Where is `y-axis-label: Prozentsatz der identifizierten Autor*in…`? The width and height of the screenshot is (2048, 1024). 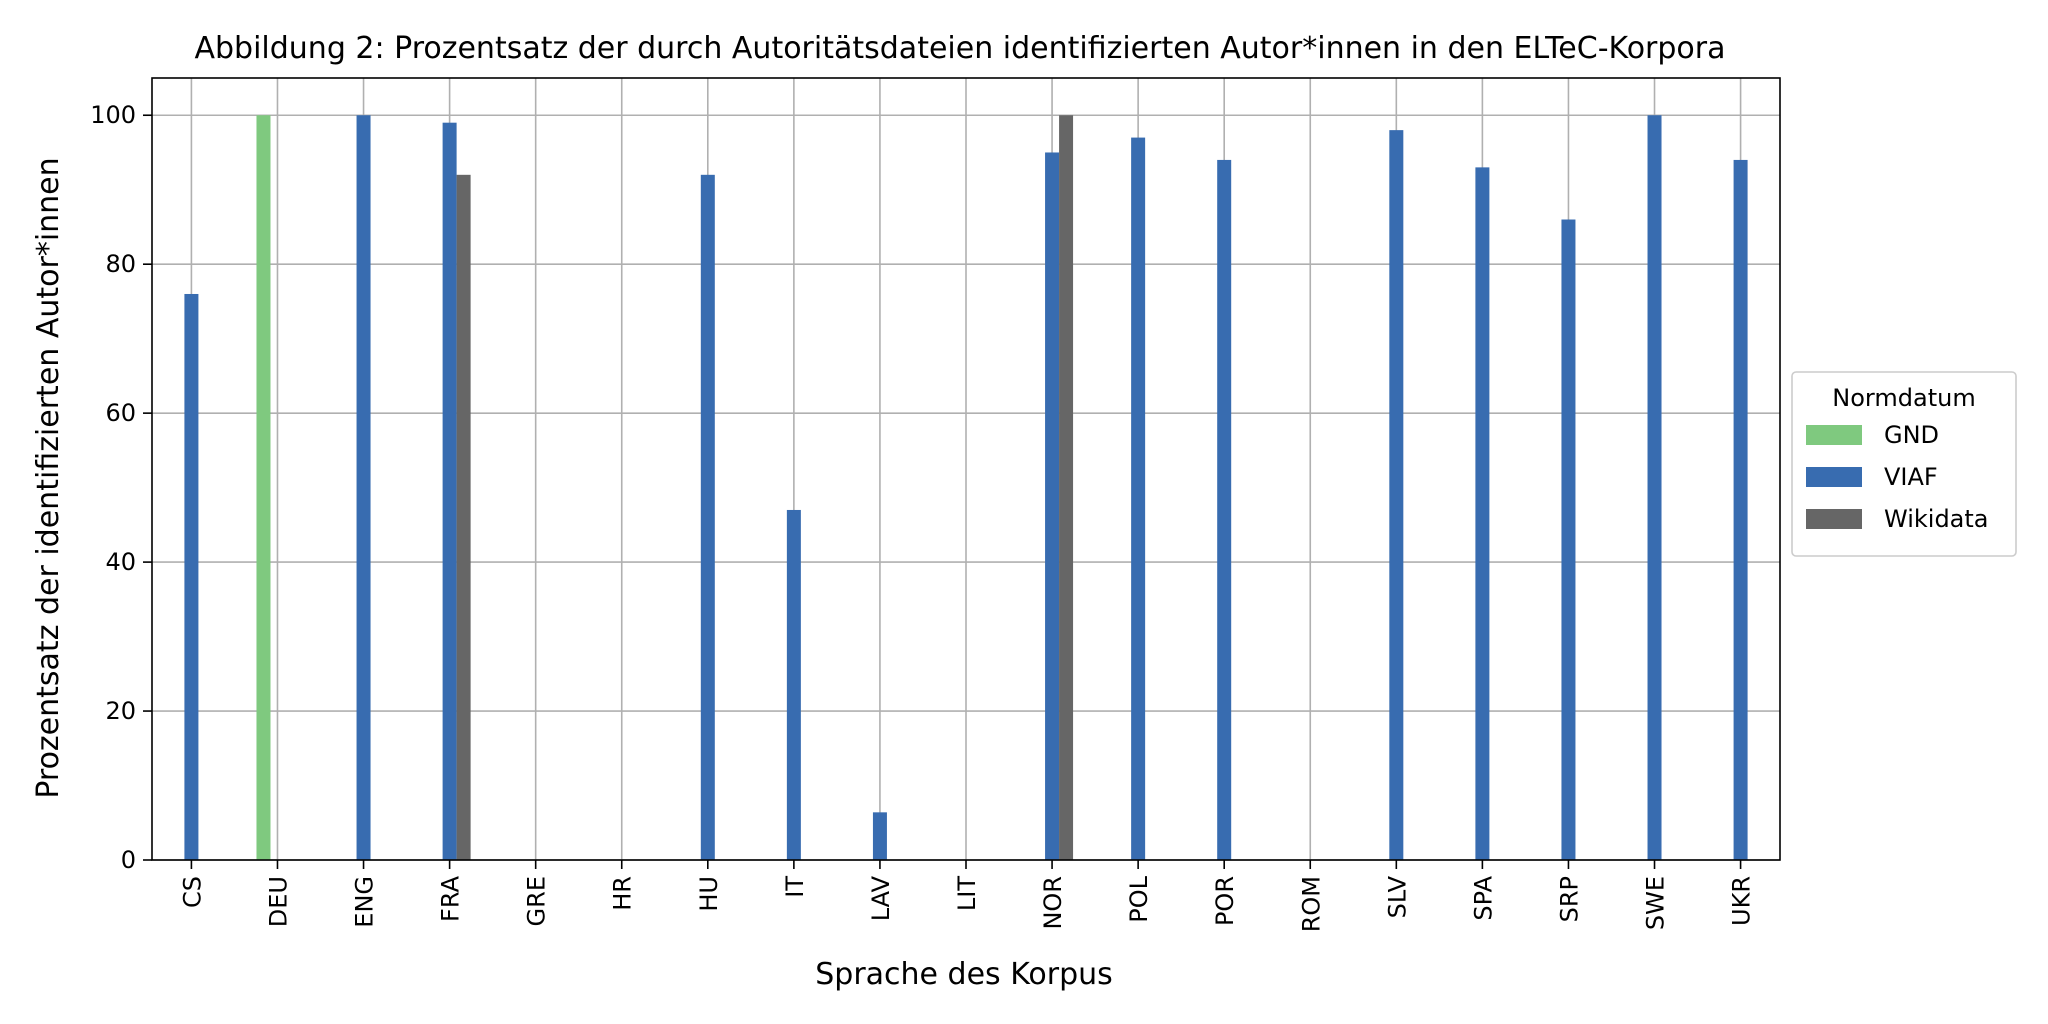
y-axis-label: Prozentsatz der identifizierten Autor*in… is located at coordinates (48, 477).